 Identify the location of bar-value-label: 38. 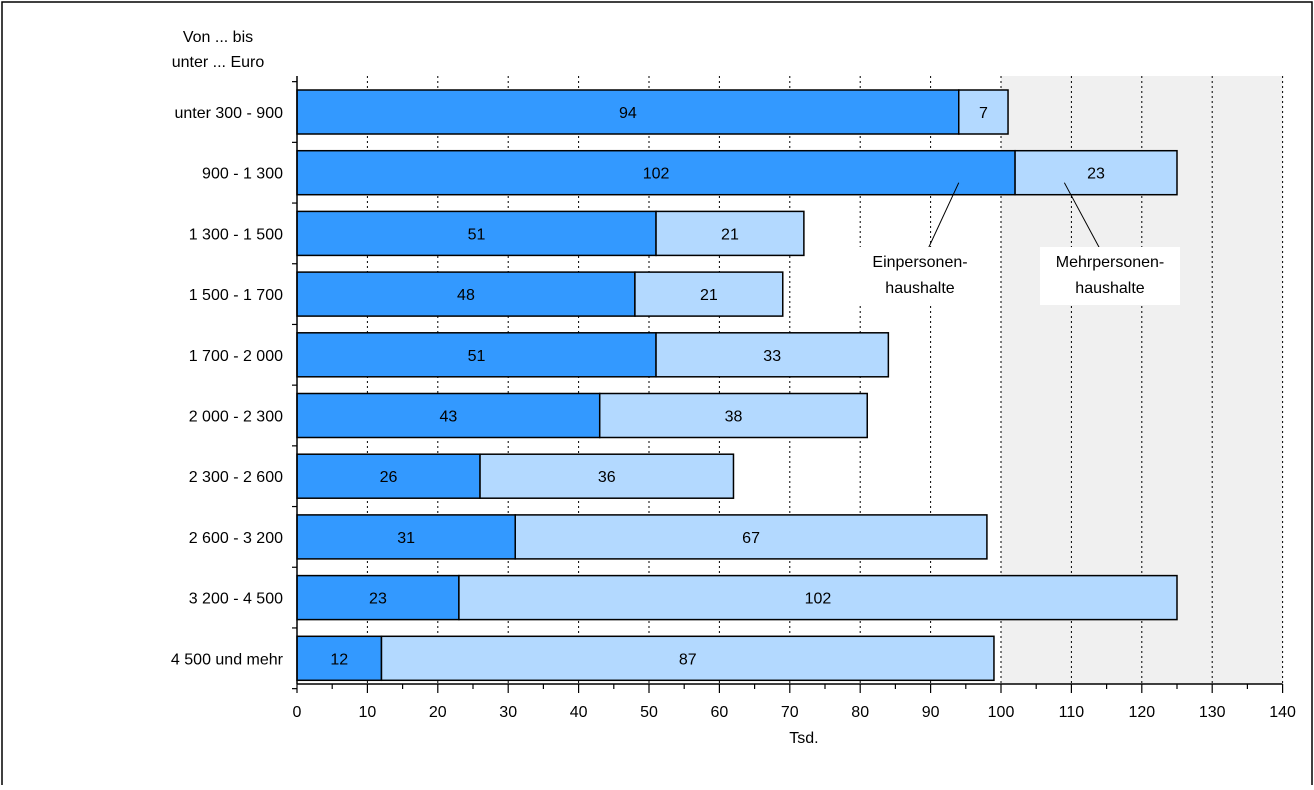
(734, 417).